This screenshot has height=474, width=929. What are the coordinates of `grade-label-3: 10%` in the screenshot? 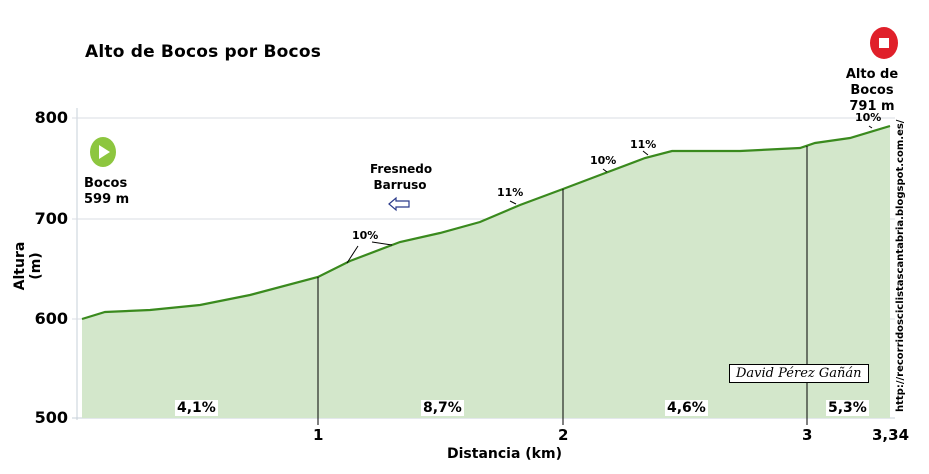 It's located at (603, 160).